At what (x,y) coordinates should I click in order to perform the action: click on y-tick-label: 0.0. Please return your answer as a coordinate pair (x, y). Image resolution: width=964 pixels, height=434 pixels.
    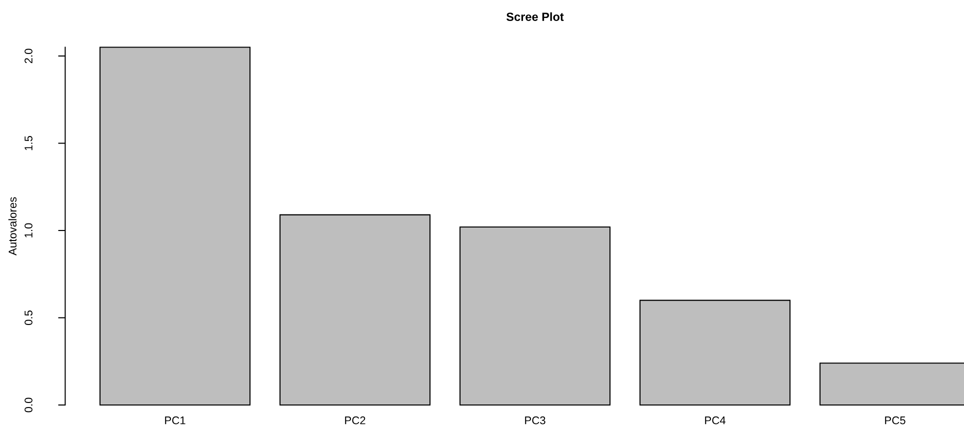
    Looking at the image, I should click on (28, 405).